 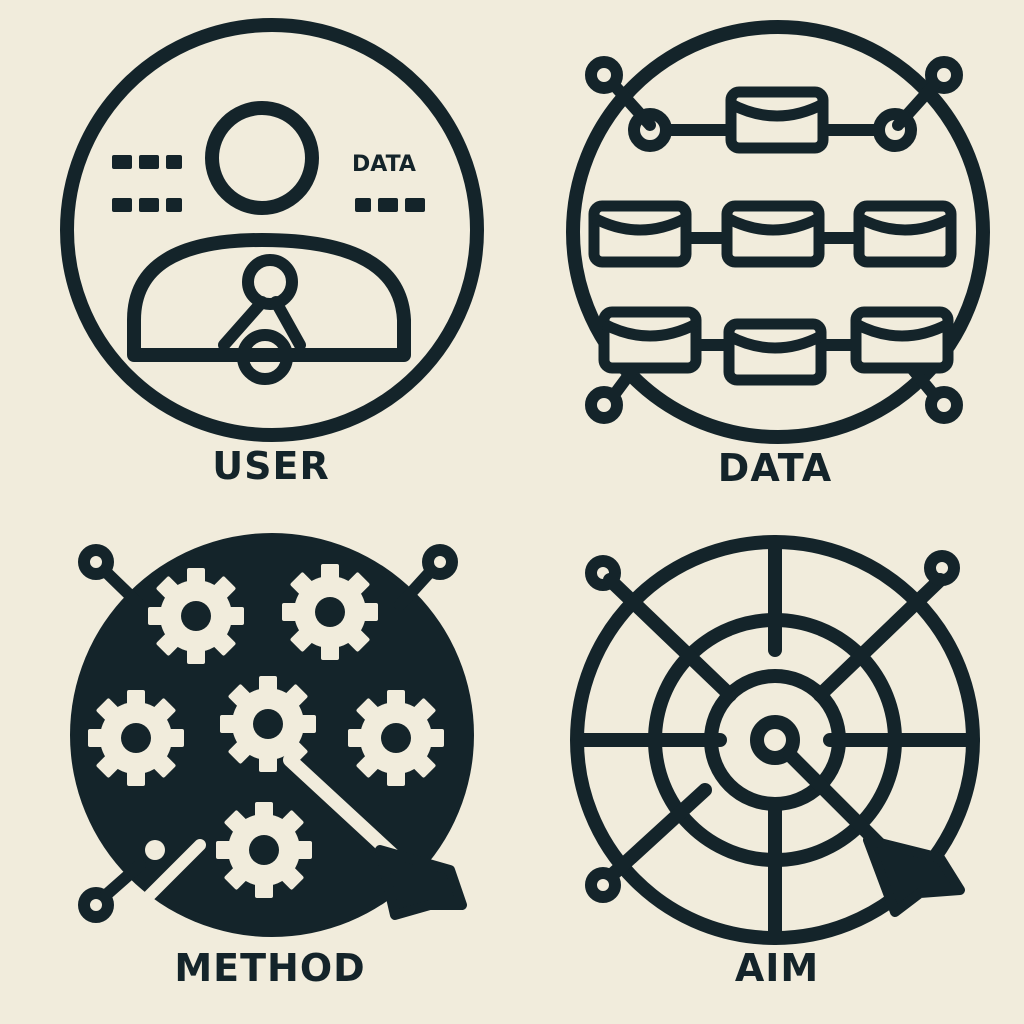 What do you see at coordinates (268, 183) in the screenshot?
I see `data-dots-icon` at bounding box center [268, 183].